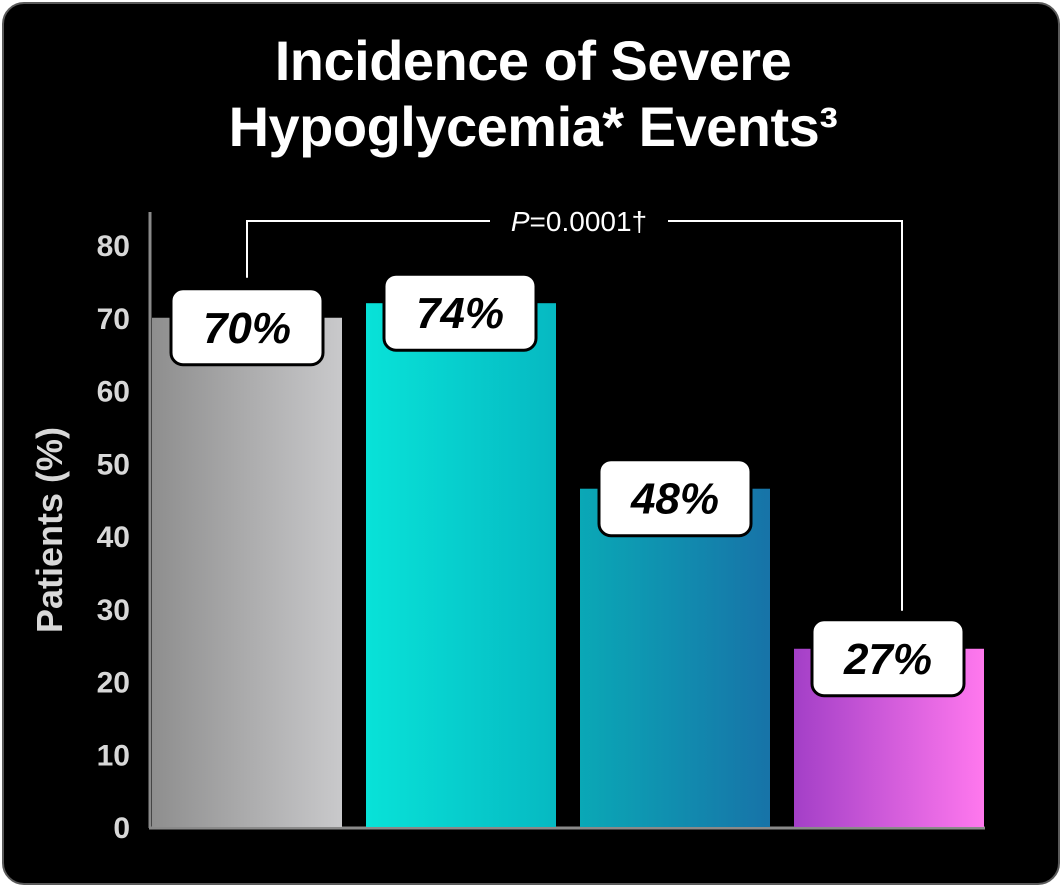 The height and width of the screenshot is (889, 1064). I want to click on y-tick-label: 50, so click(113, 464).